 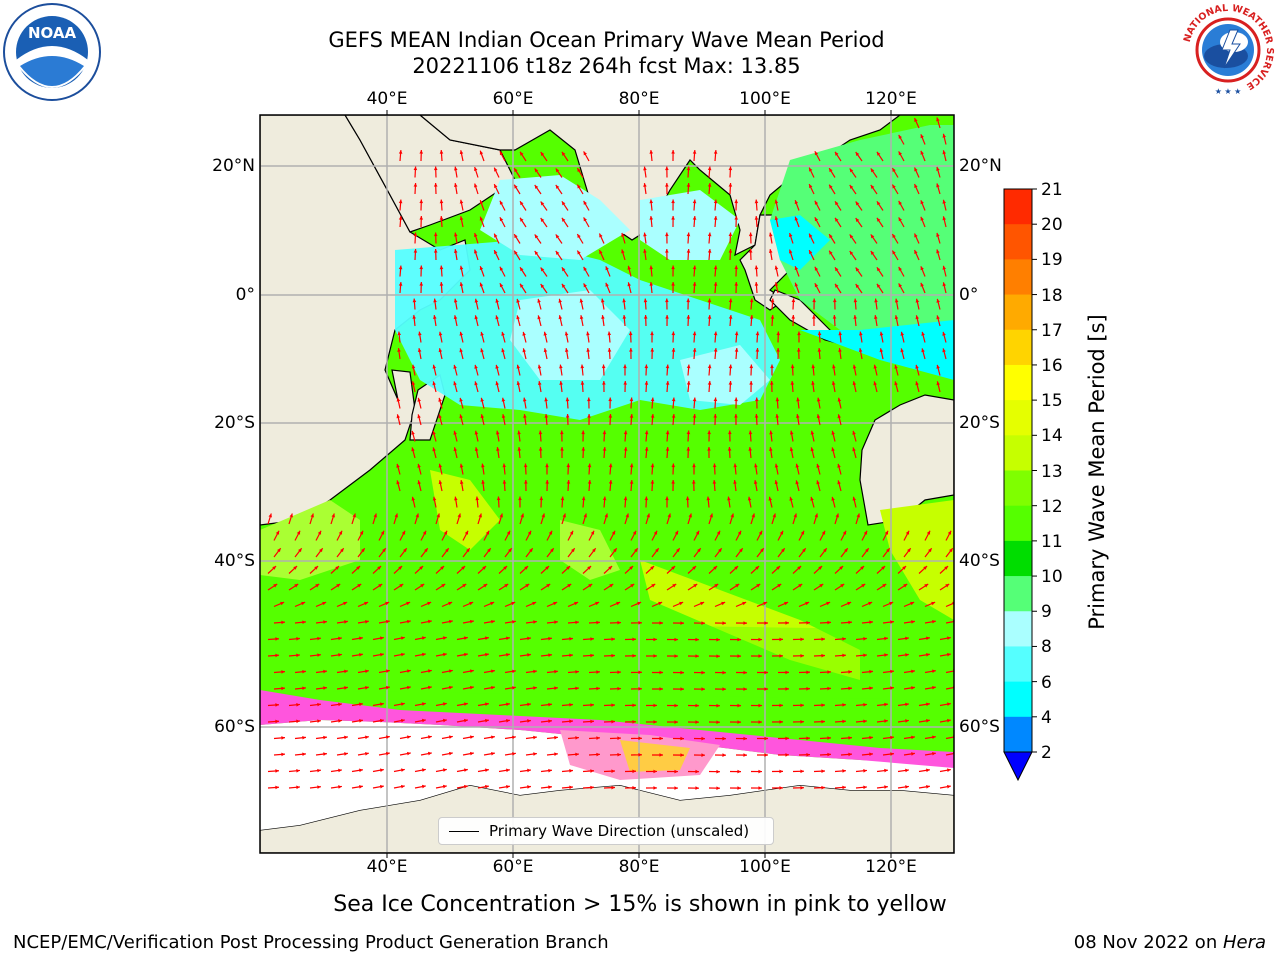 I want to click on colorbar-swatch, so click(x=1018, y=523).